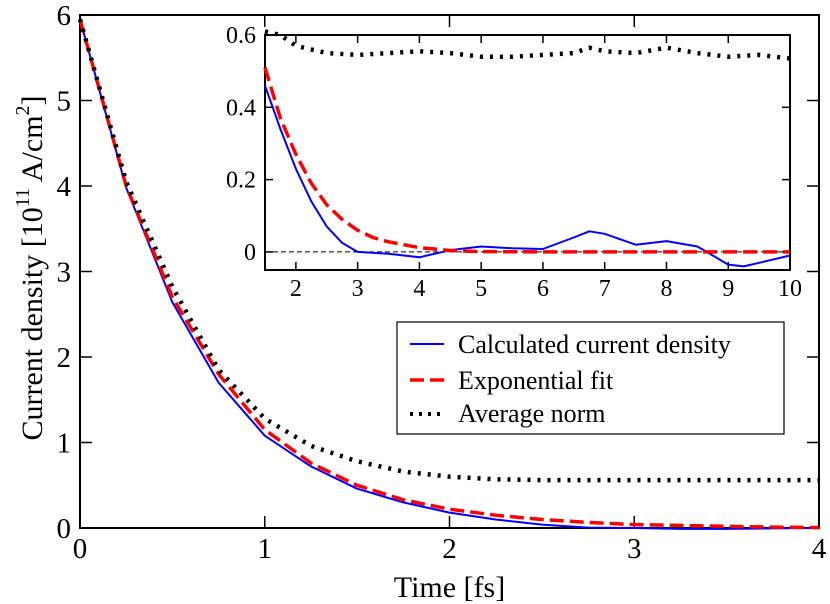  I want to click on x-axis-label: Time [fs], so click(449, 587).